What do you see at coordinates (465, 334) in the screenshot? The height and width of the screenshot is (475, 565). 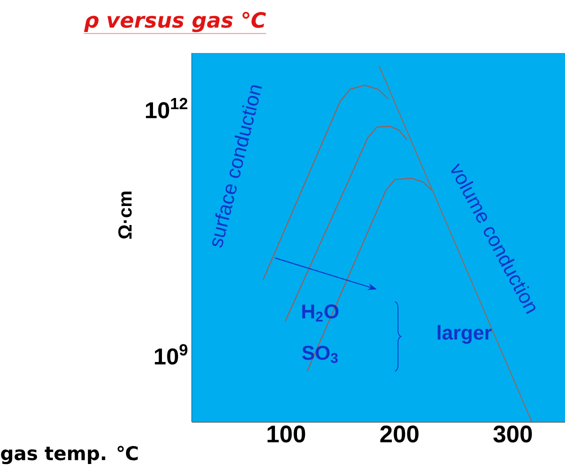 I see `annotation: larger` at bounding box center [465, 334].